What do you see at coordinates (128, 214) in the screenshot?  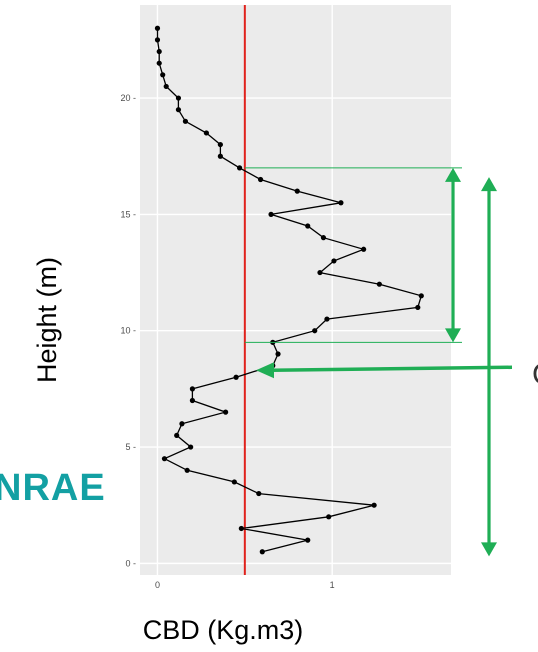 I see `y-tick-label: 15 -` at bounding box center [128, 214].